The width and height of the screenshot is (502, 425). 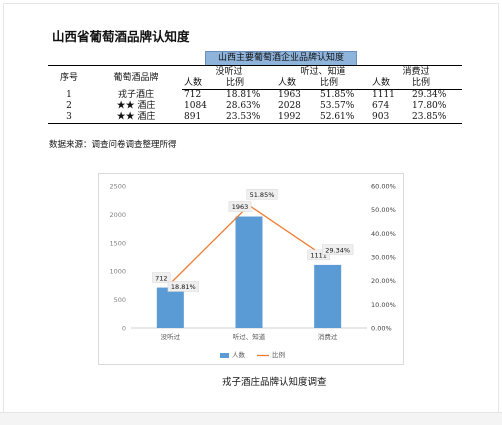 What do you see at coordinates (135, 94) in the screenshot?
I see `cell-brand: 戎子酒庄` at bounding box center [135, 94].